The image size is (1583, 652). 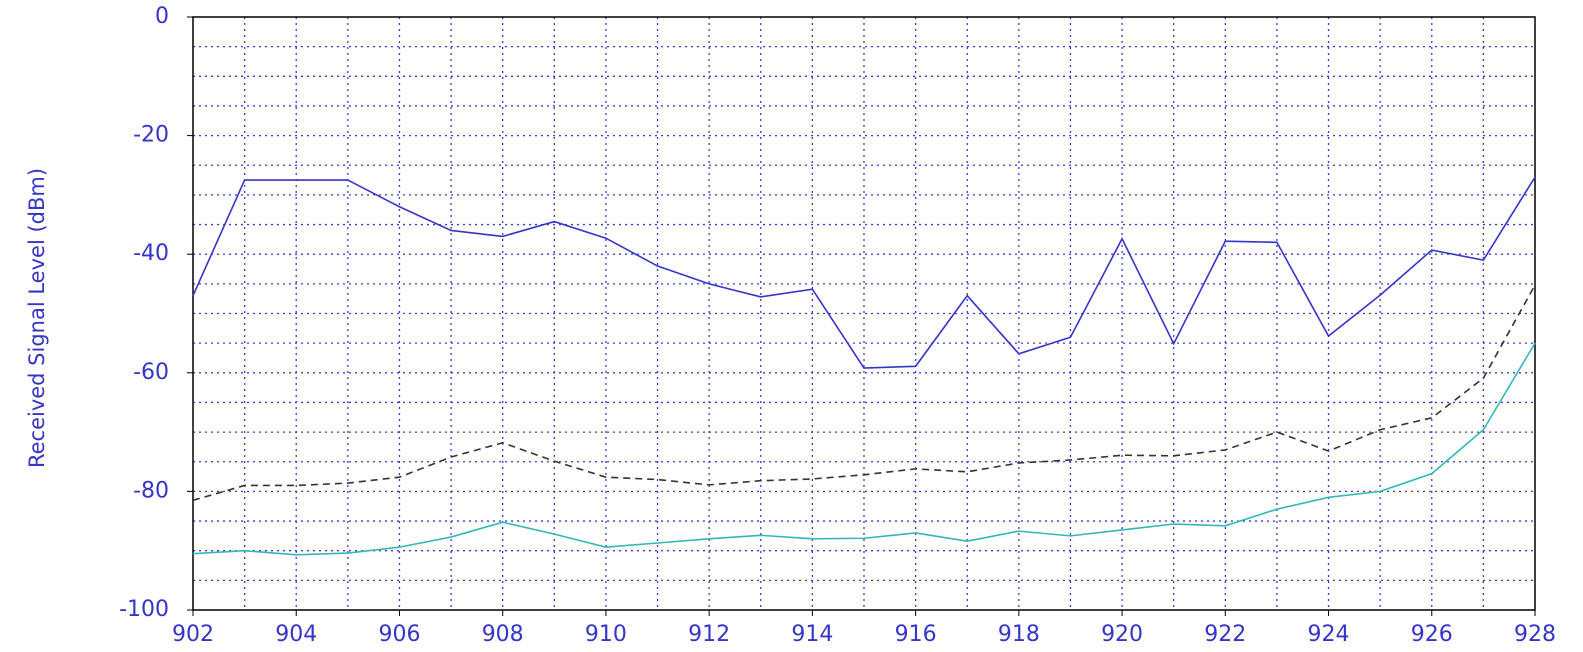 I want to click on x-tick-label: 926, so click(x=1432, y=634).